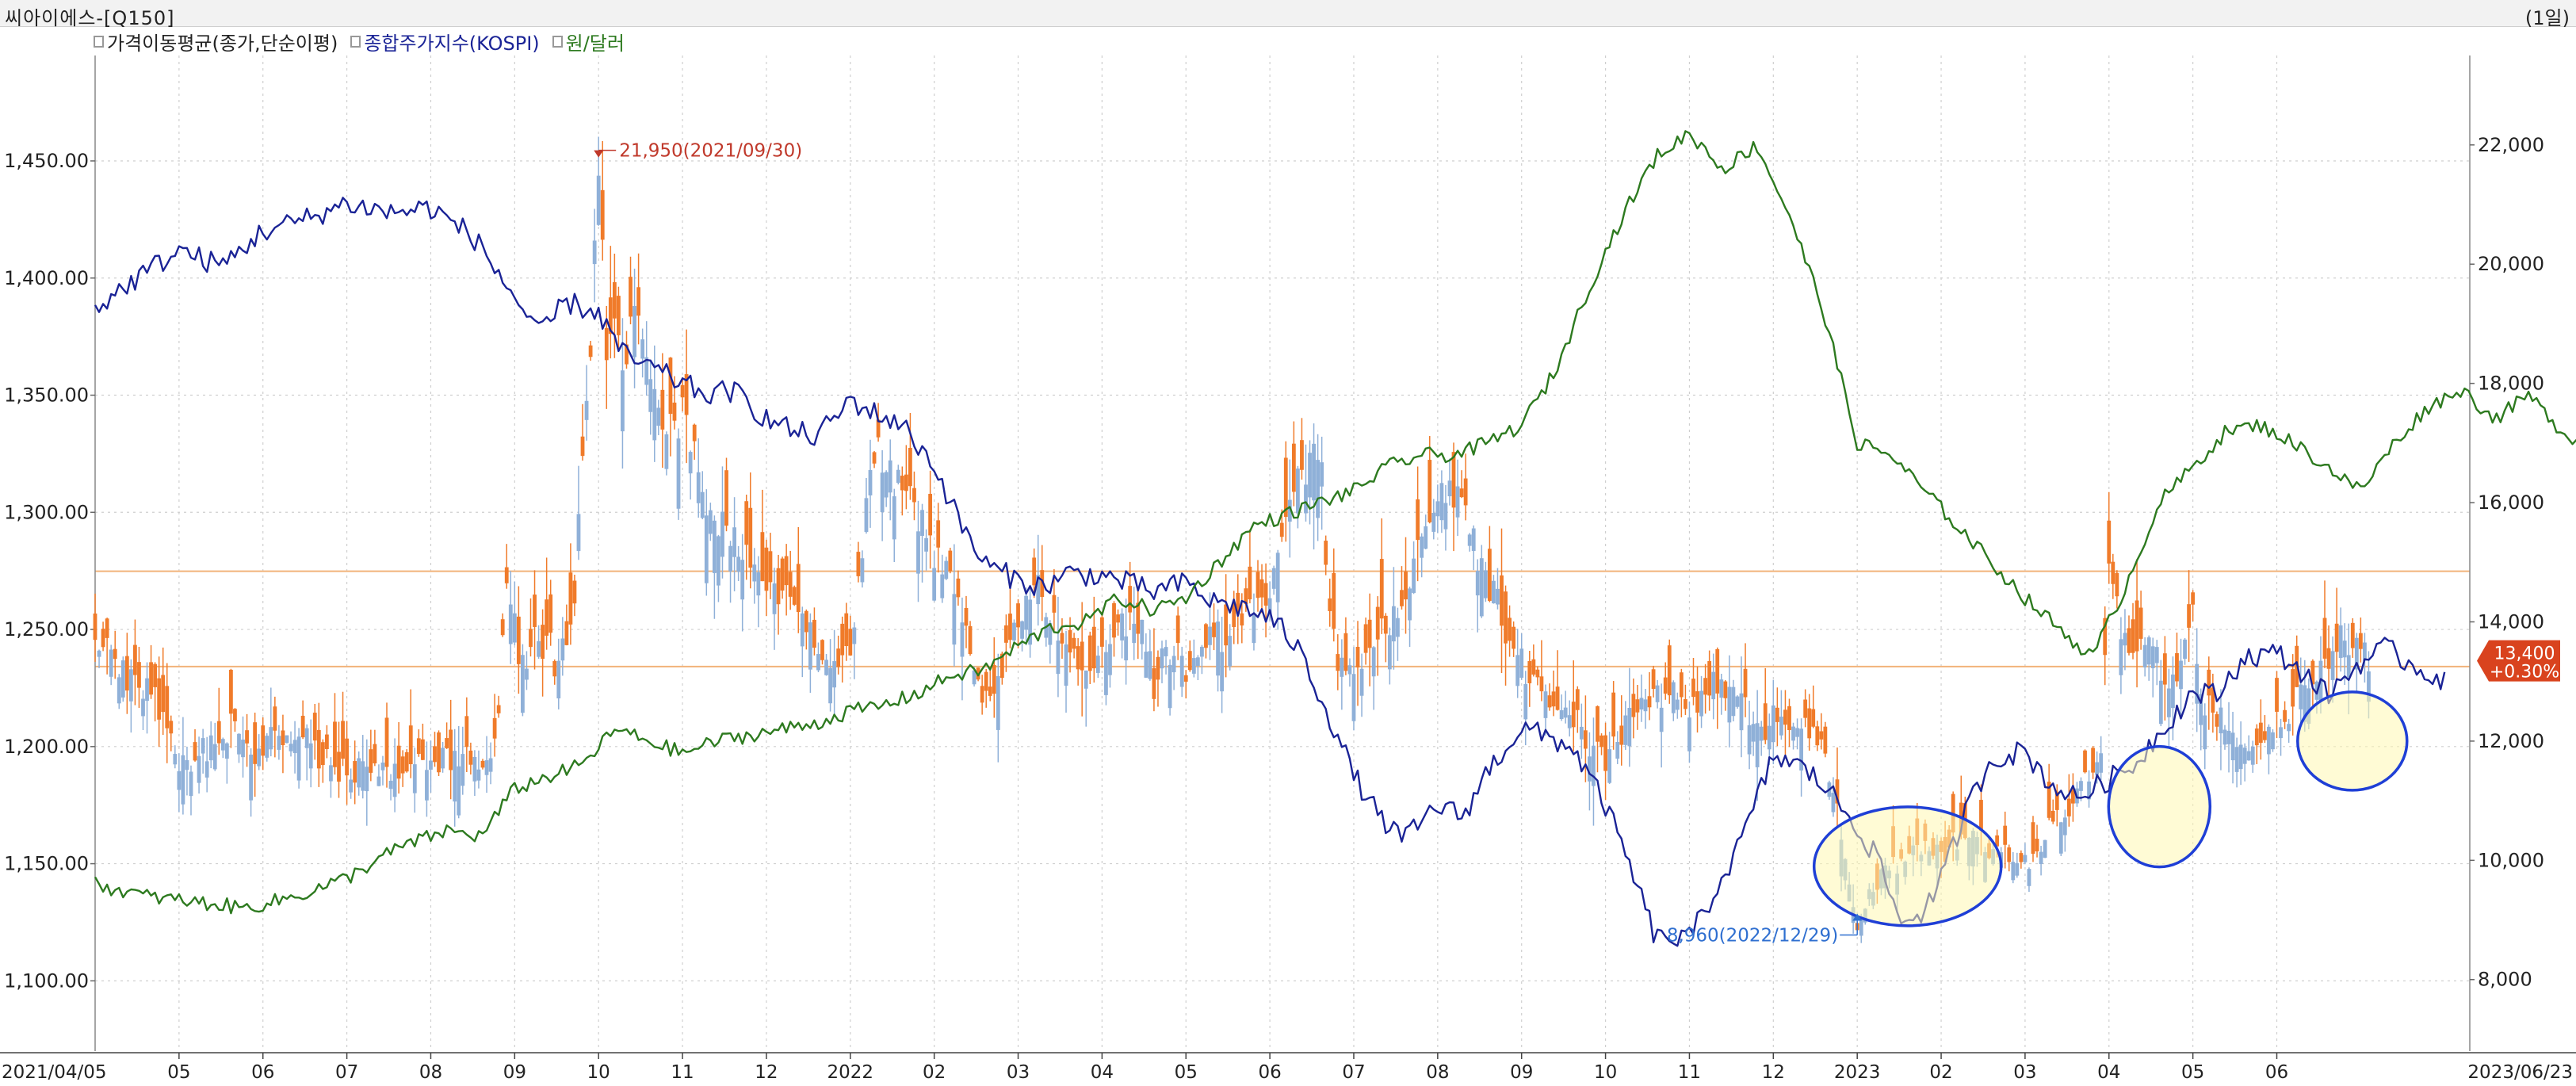  What do you see at coordinates (2547, 18) in the screenshot?
I see `period-indicator: (1일)` at bounding box center [2547, 18].